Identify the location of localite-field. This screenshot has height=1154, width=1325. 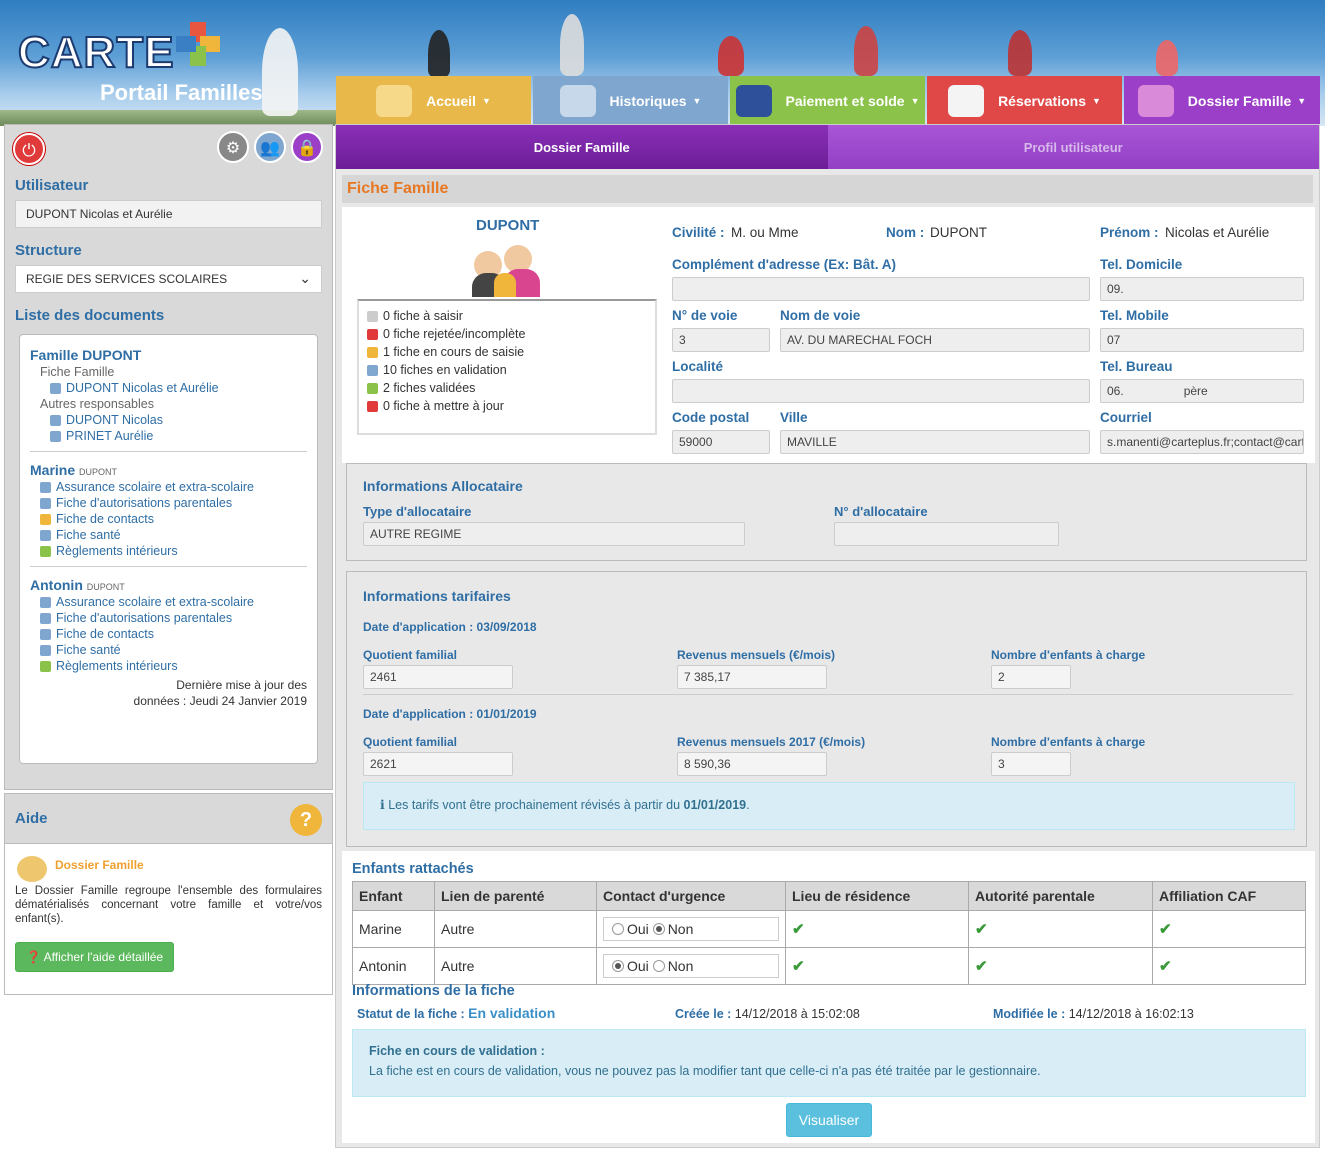
(881, 391).